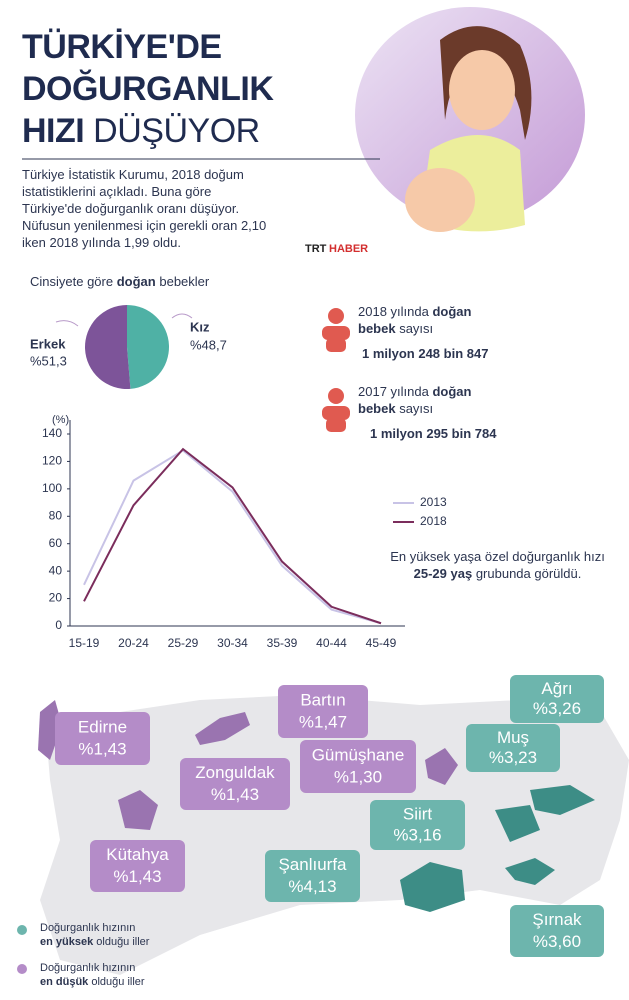 The height and width of the screenshot is (1000, 629). I want to click on y-tick-label: 80, so click(56, 515).